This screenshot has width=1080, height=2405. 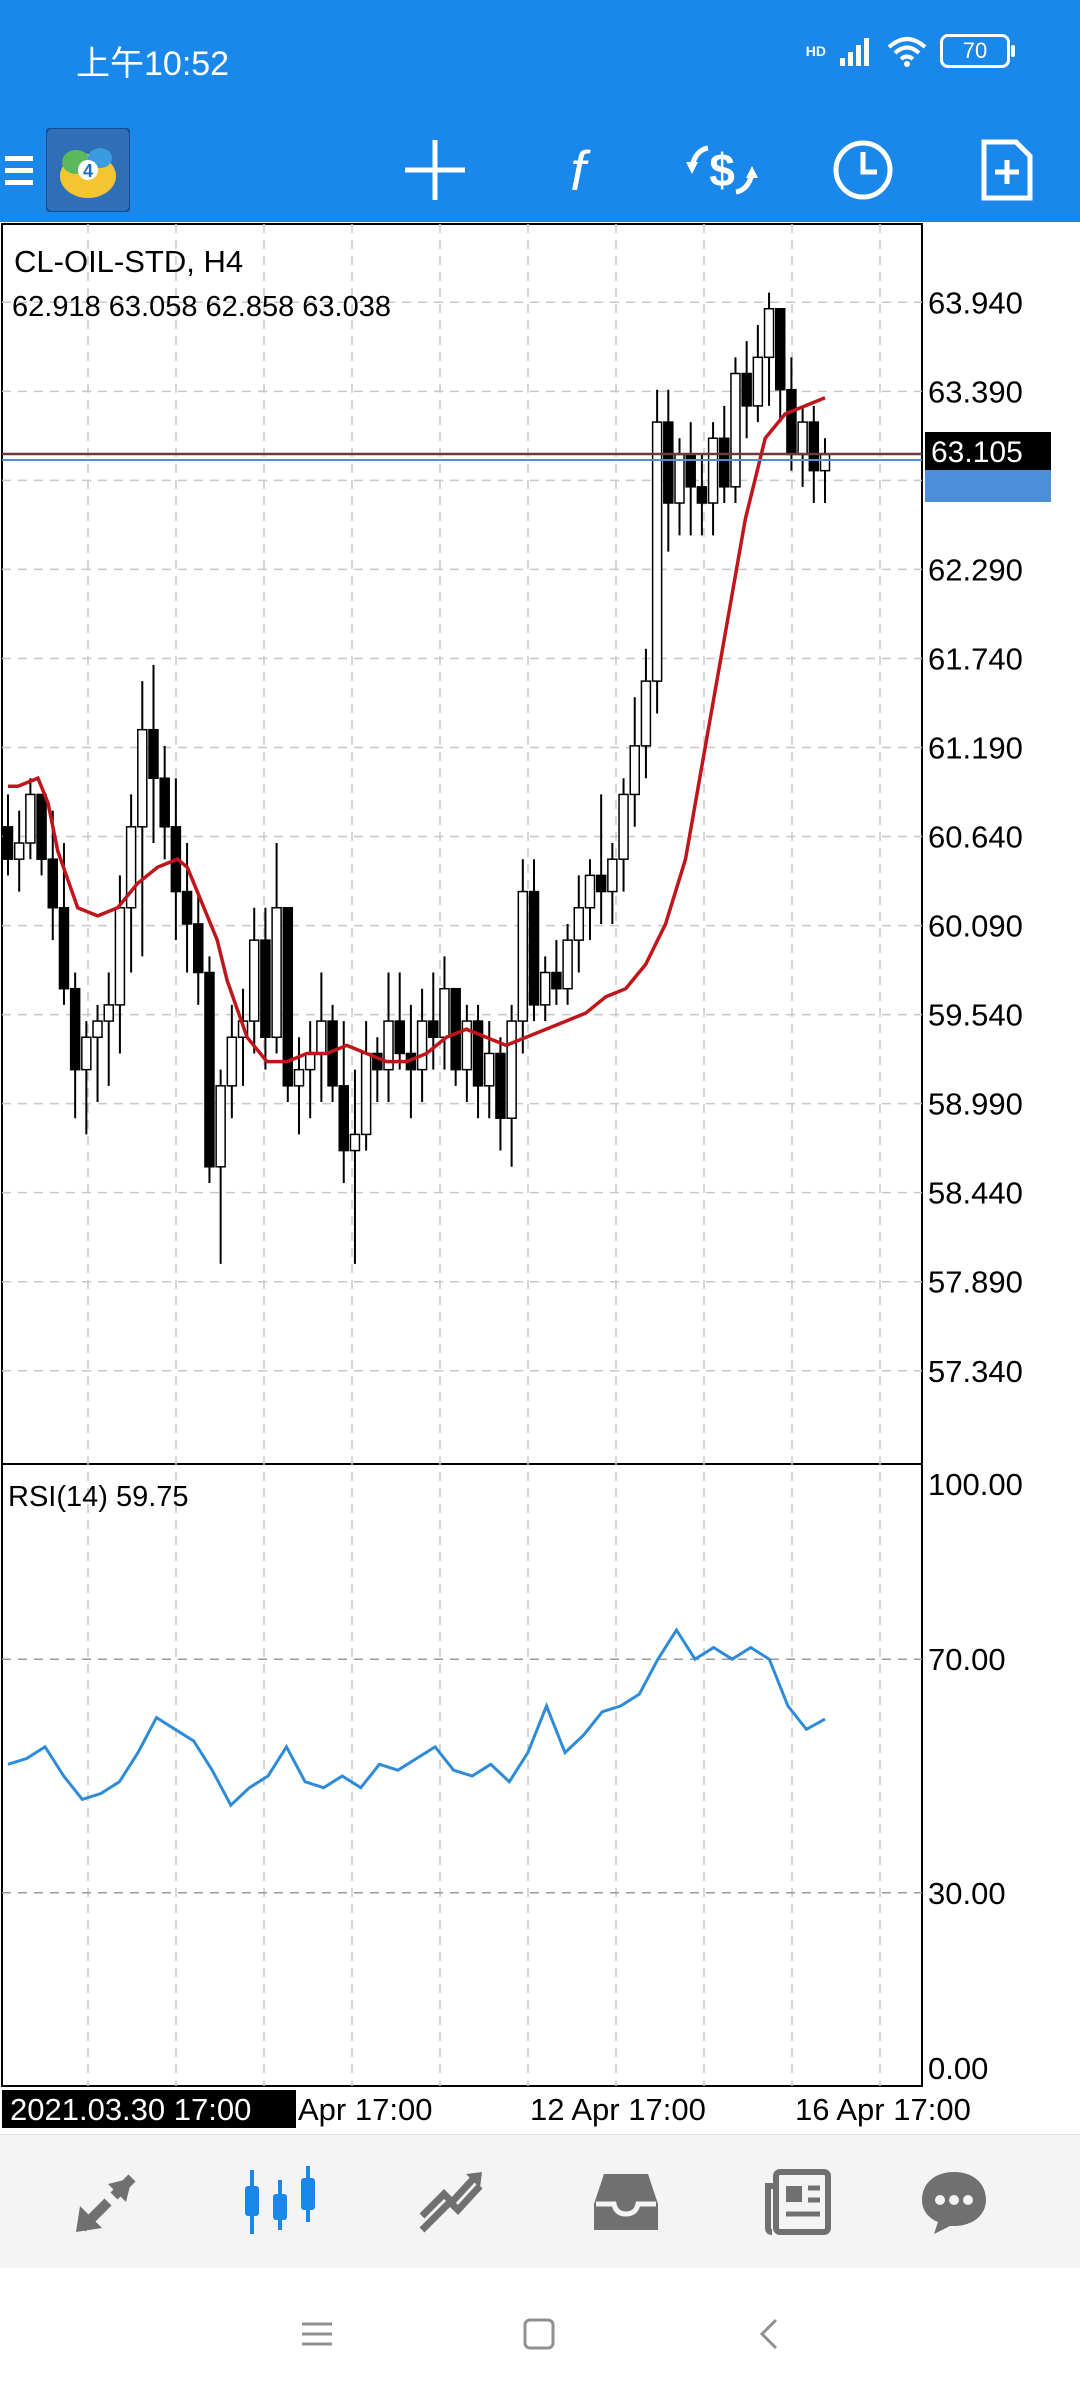 I want to click on hamburger-menu-icon, so click(x=20, y=170).